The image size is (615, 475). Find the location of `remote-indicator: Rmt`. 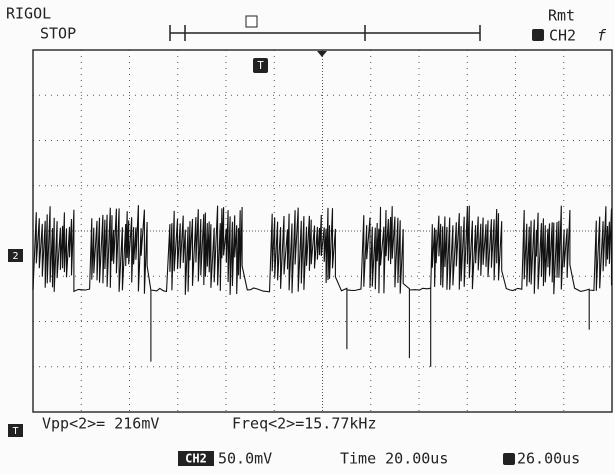

remote-indicator: Rmt is located at coordinates (561, 16).